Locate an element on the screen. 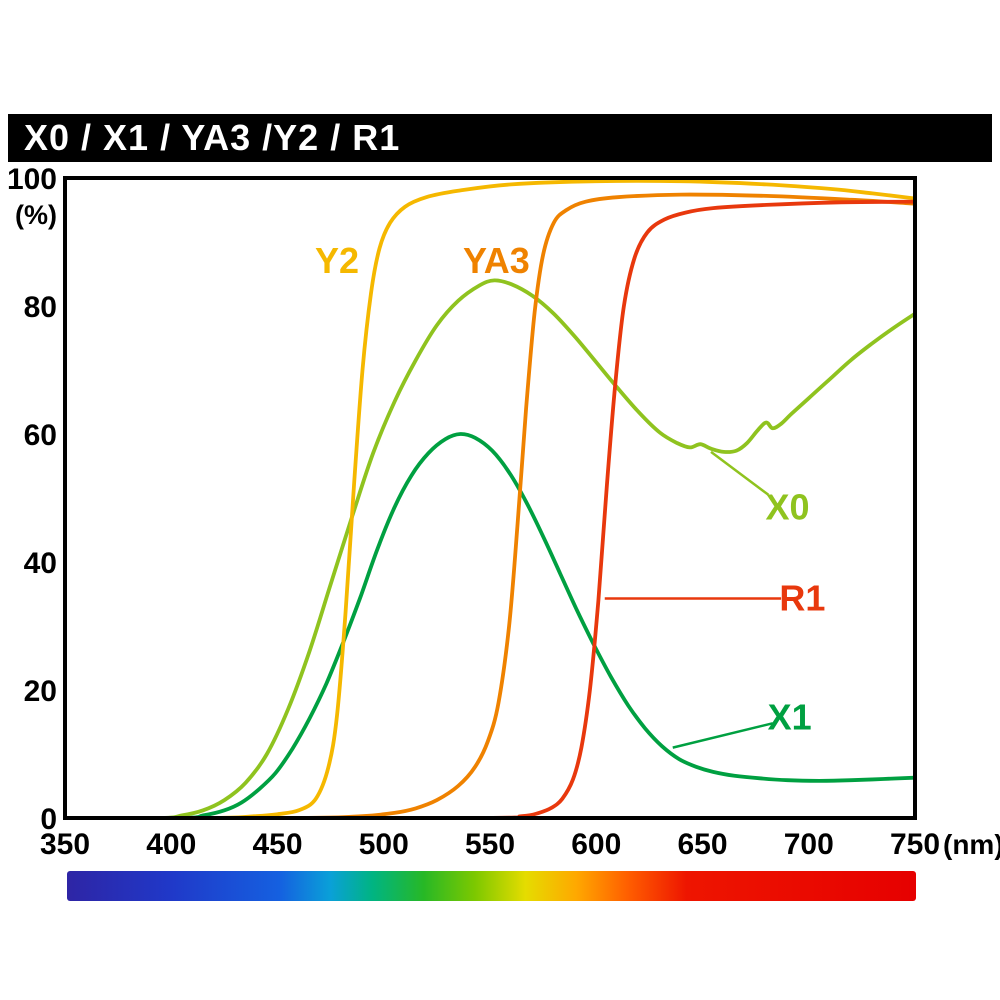 This screenshot has height=1000, width=1000. y-tick-label: 40 is located at coordinates (40, 563).